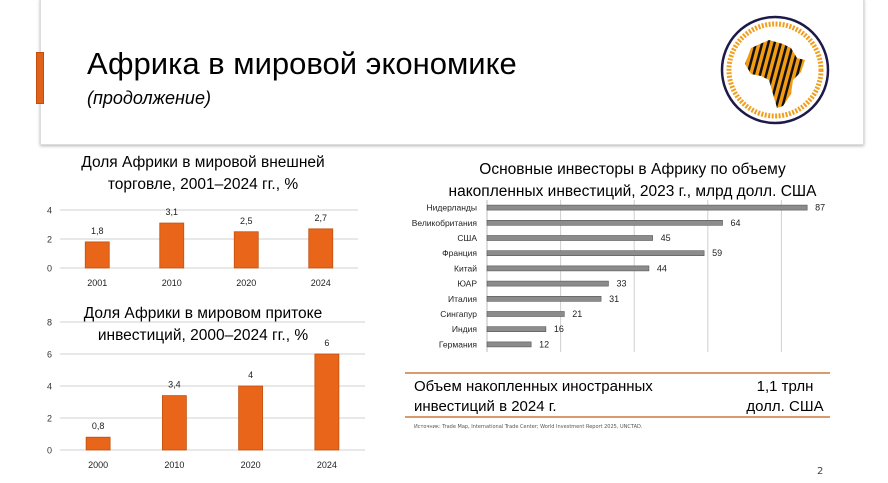 Image resolution: width=888 pixels, height=483 pixels. What do you see at coordinates (97, 231) in the screenshot?
I see `data-label: 1,8` at bounding box center [97, 231].